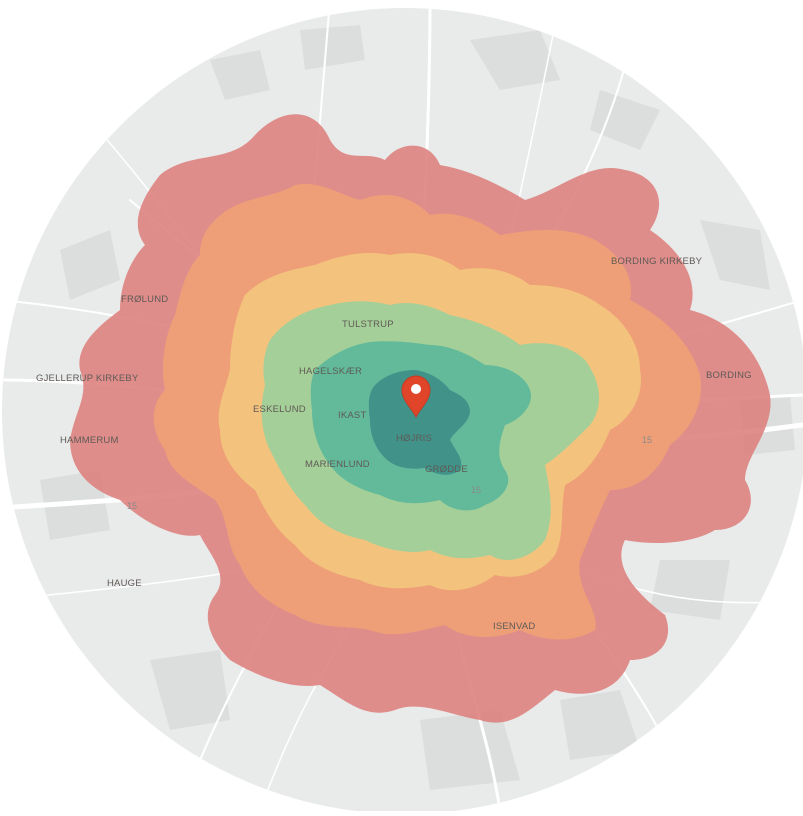 The height and width of the screenshot is (816, 803). What do you see at coordinates (414, 438) in the screenshot?
I see `place-label-horis: HØJRIS` at bounding box center [414, 438].